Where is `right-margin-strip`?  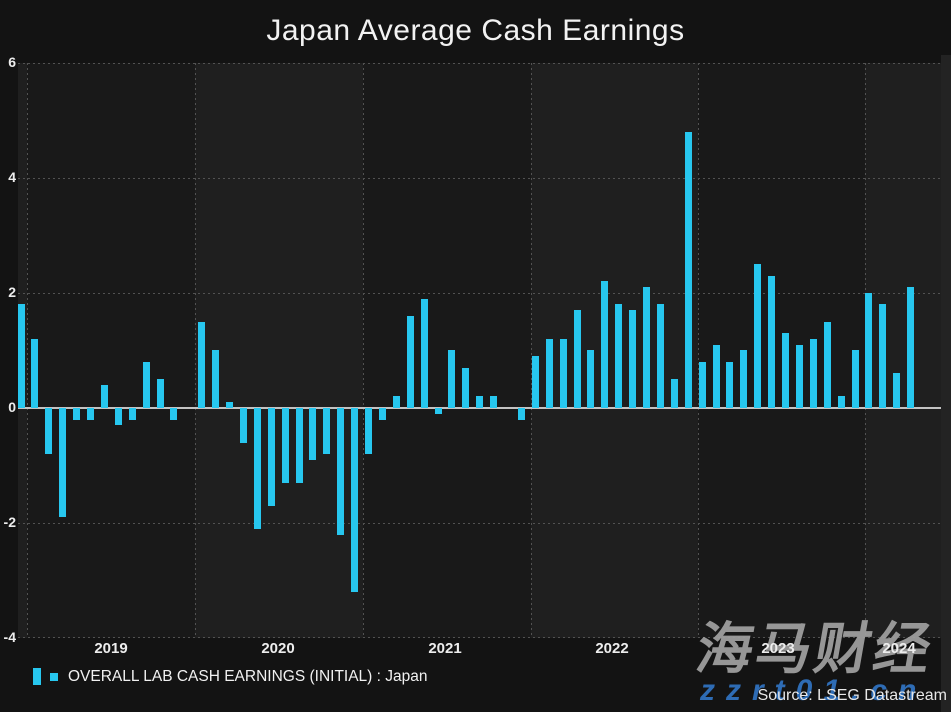 right-margin-strip is located at coordinates (946, 383).